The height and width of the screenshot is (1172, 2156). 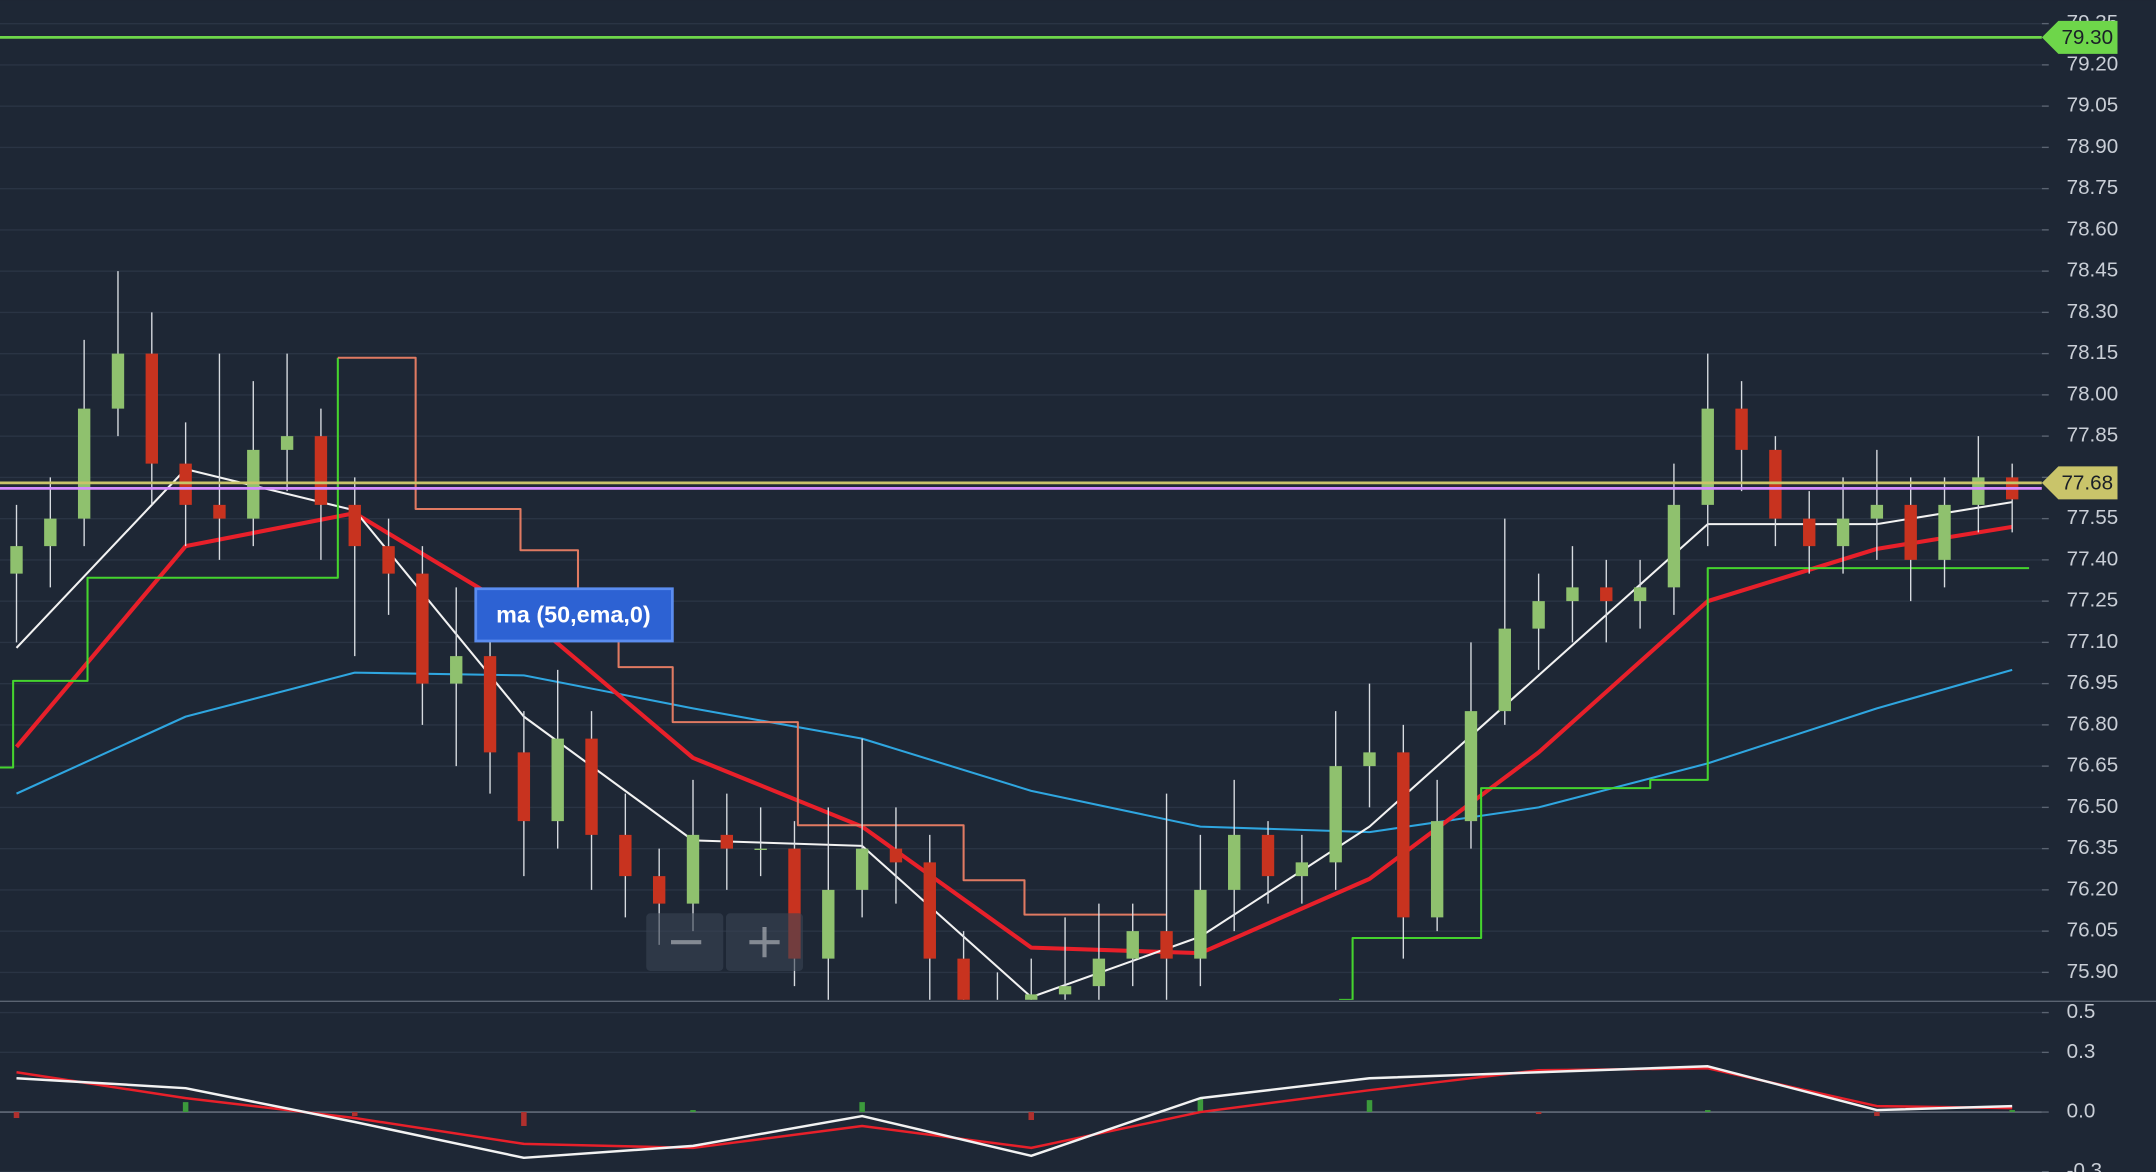 What do you see at coordinates (2093, 228) in the screenshot?
I see `y-tick-label: 78.60` at bounding box center [2093, 228].